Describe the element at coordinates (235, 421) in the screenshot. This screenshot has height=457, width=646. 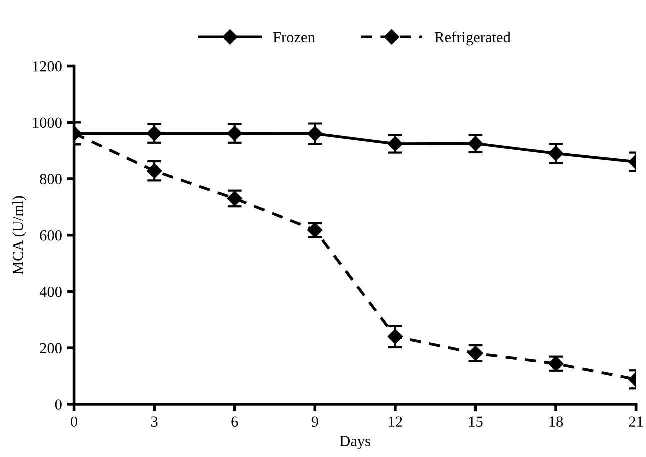
I see `x-tick-label: 6` at that location.